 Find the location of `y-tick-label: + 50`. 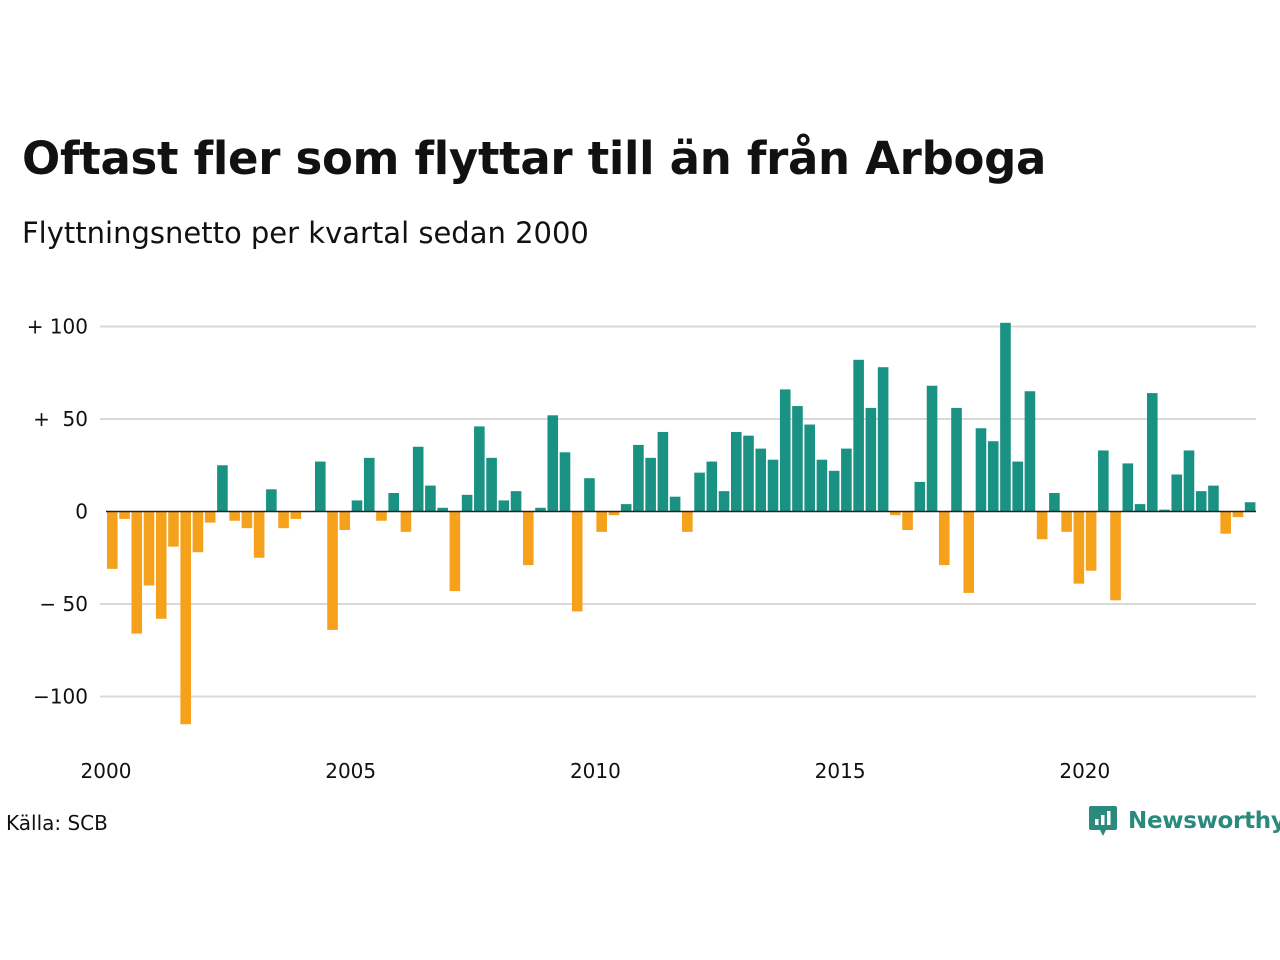

y-tick-label: + 50 is located at coordinates (60, 419).